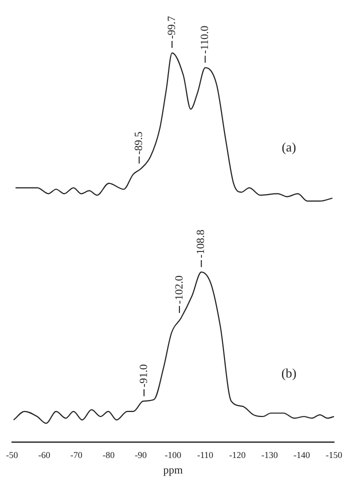 The width and height of the screenshot is (348, 479). Describe the element at coordinates (269, 455) in the screenshot. I see `x-tick-label: -130` at that location.